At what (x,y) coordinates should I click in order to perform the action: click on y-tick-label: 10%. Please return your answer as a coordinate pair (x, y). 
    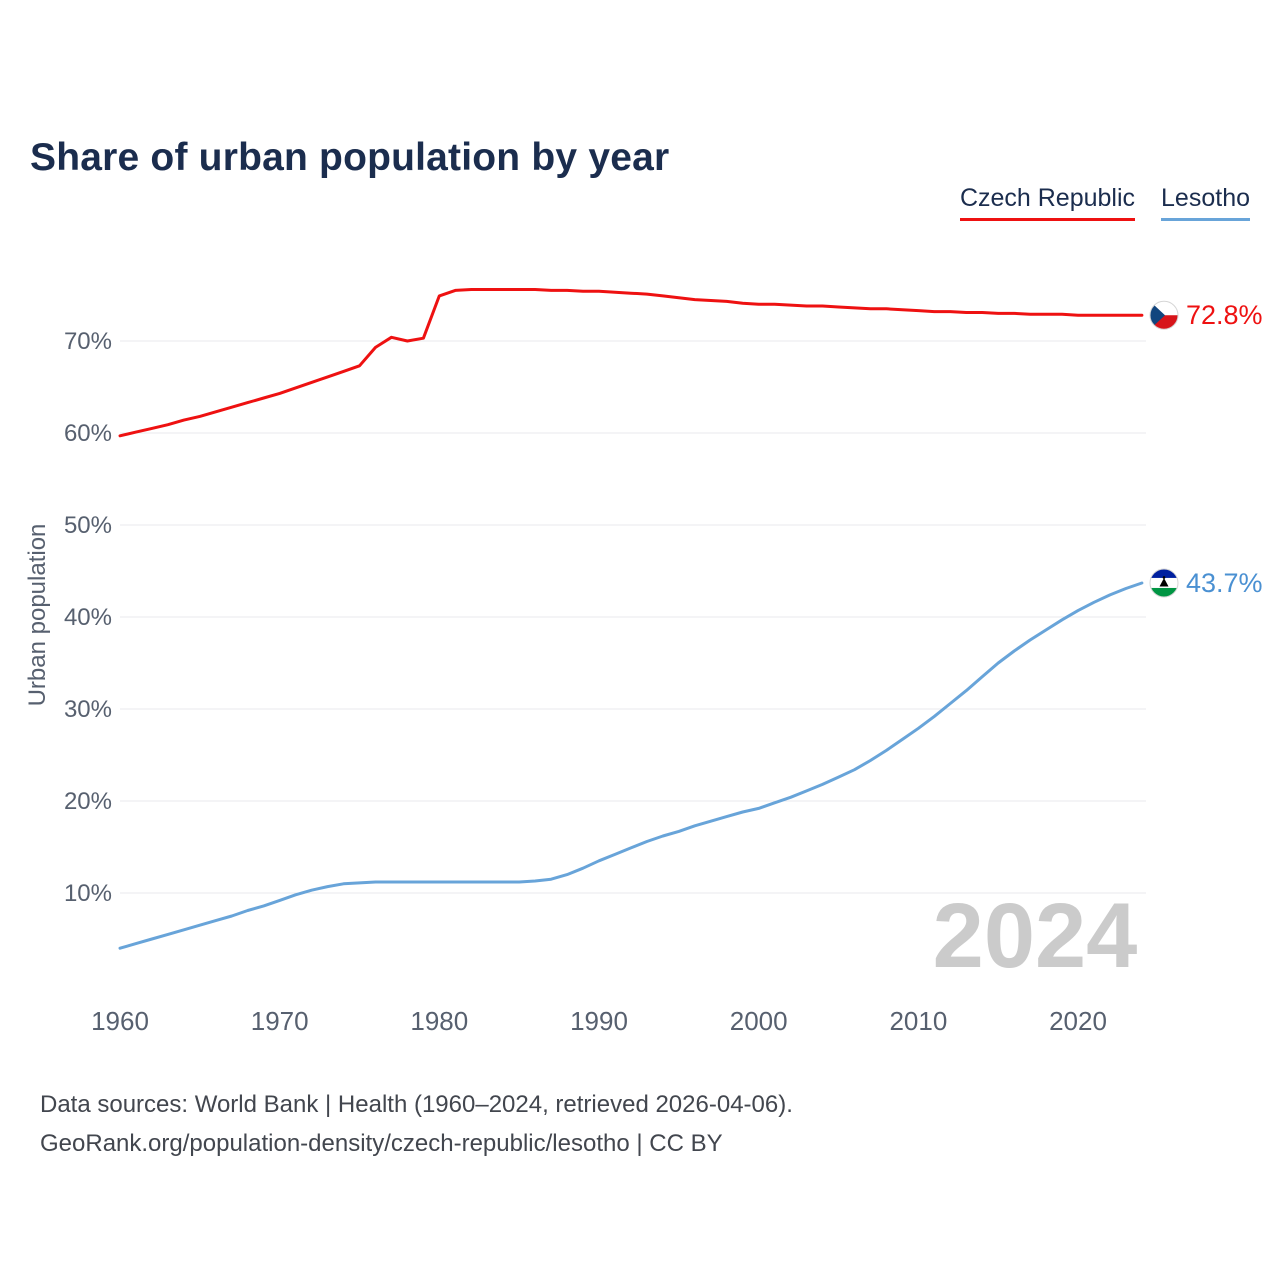
    Looking at the image, I should click on (88, 893).